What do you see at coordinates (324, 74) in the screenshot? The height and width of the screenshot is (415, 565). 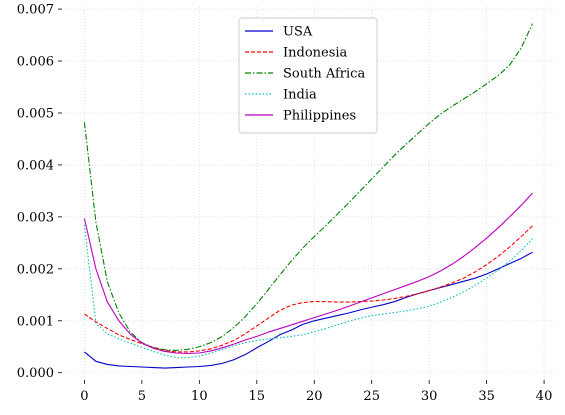 I see `legend-label-south-africa: South Africa` at bounding box center [324, 74].